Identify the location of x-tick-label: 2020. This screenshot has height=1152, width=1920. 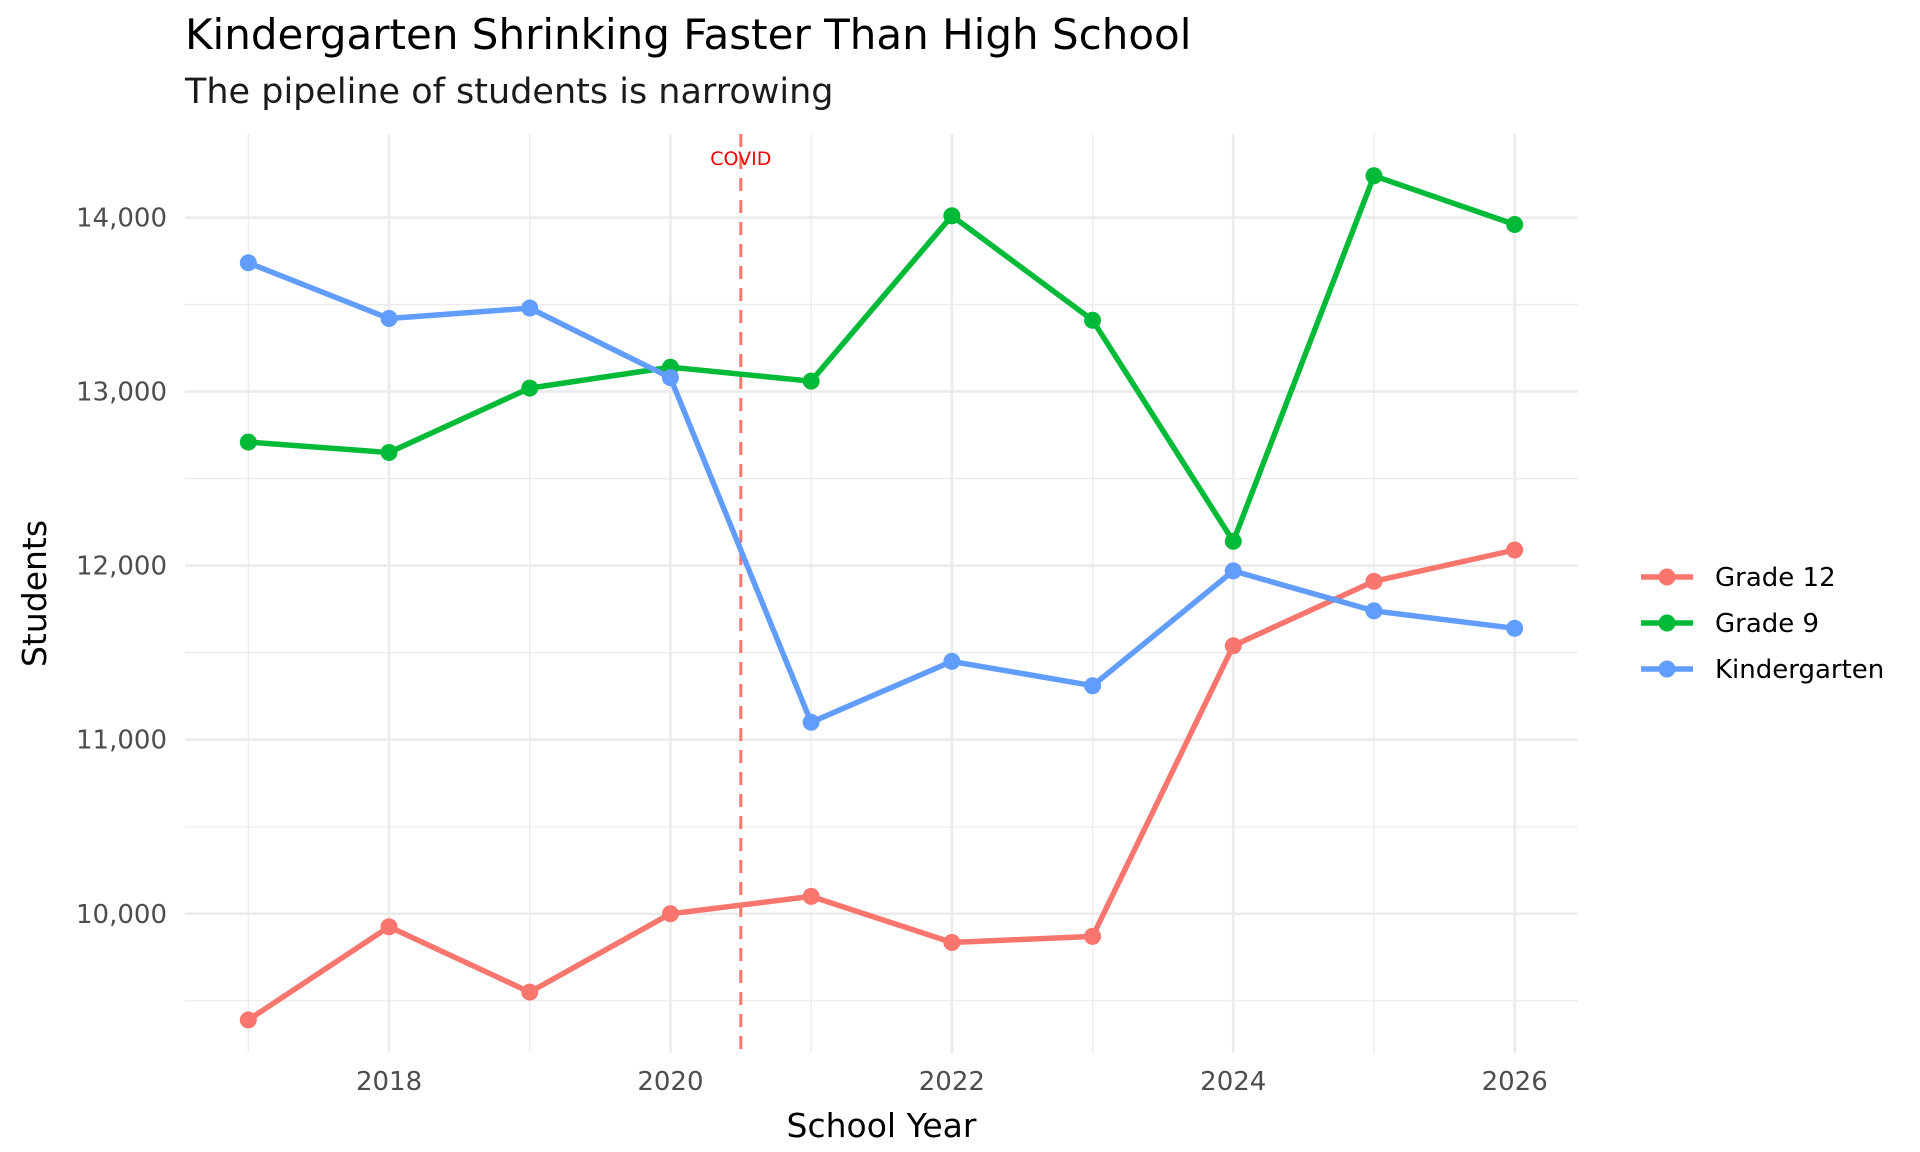
(670, 1082).